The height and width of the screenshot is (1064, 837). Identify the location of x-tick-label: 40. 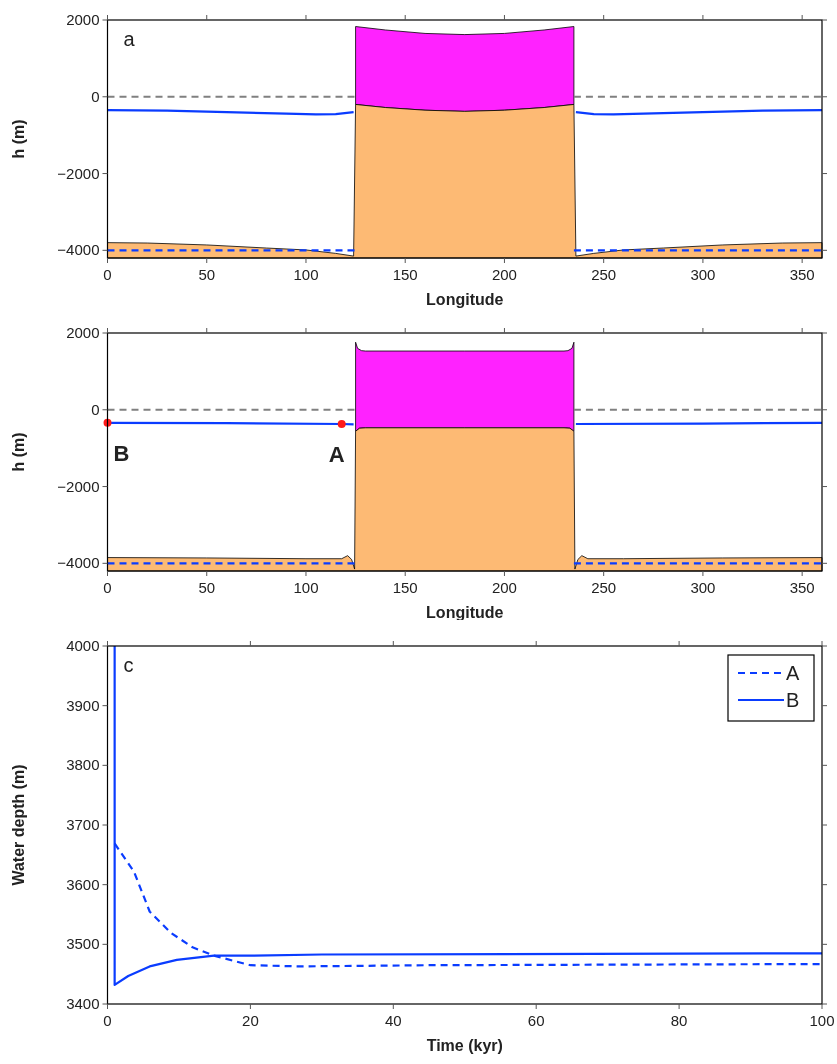
(393, 1020).